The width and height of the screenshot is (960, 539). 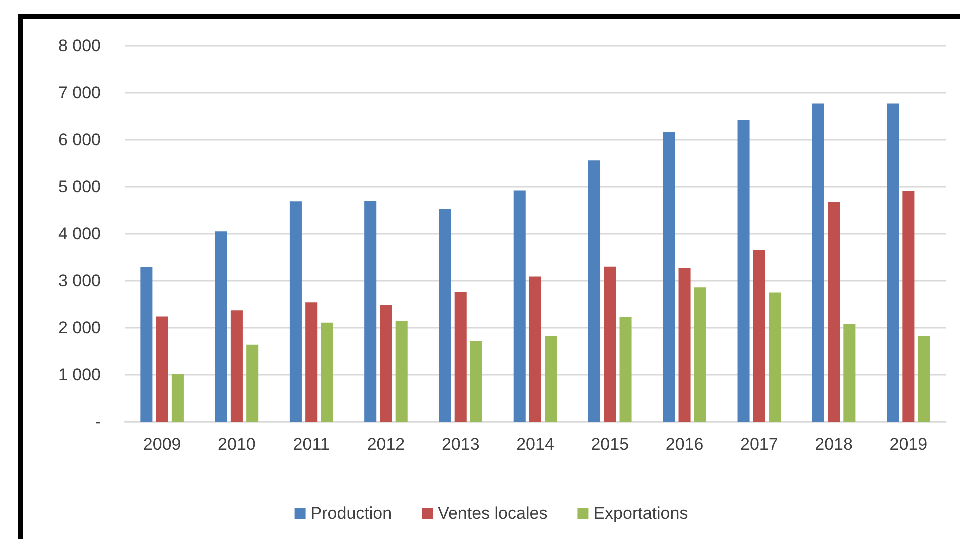 What do you see at coordinates (685, 444) in the screenshot?
I see `x-tick-label: 2016` at bounding box center [685, 444].